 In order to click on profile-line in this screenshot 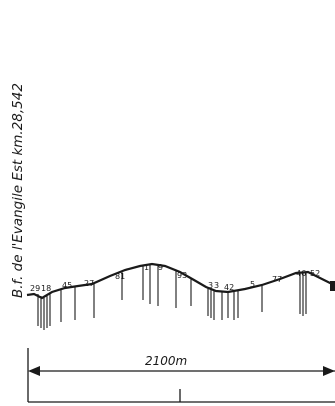, I will do `click(180, 281)`.